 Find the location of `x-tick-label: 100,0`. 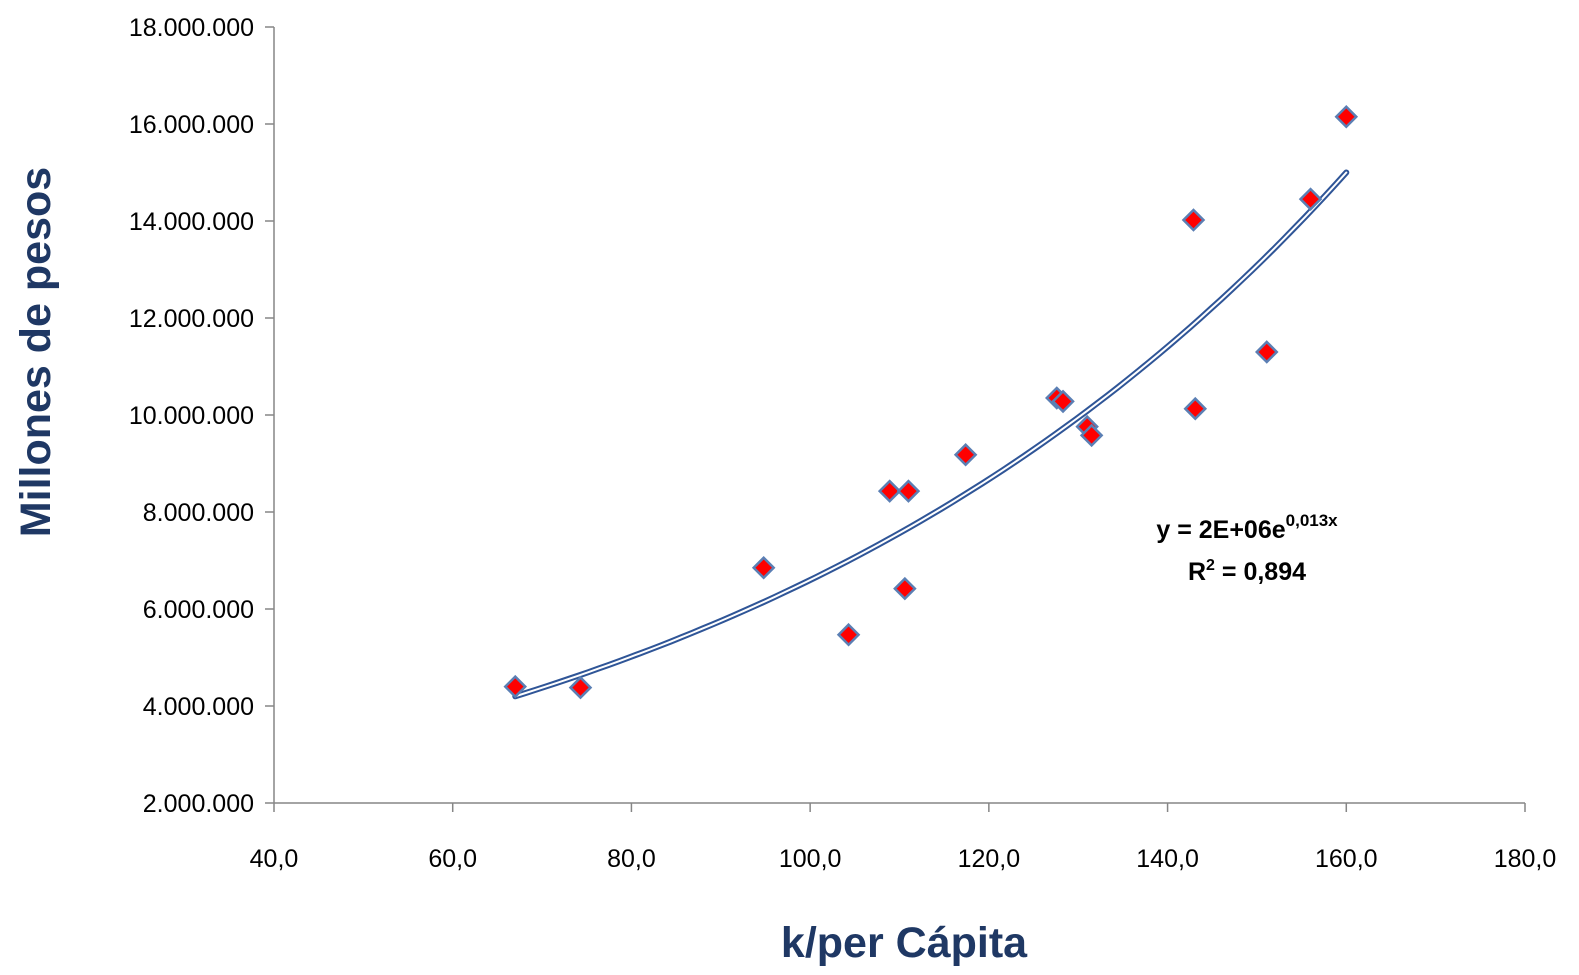

x-tick-label: 100,0 is located at coordinates (810, 859).